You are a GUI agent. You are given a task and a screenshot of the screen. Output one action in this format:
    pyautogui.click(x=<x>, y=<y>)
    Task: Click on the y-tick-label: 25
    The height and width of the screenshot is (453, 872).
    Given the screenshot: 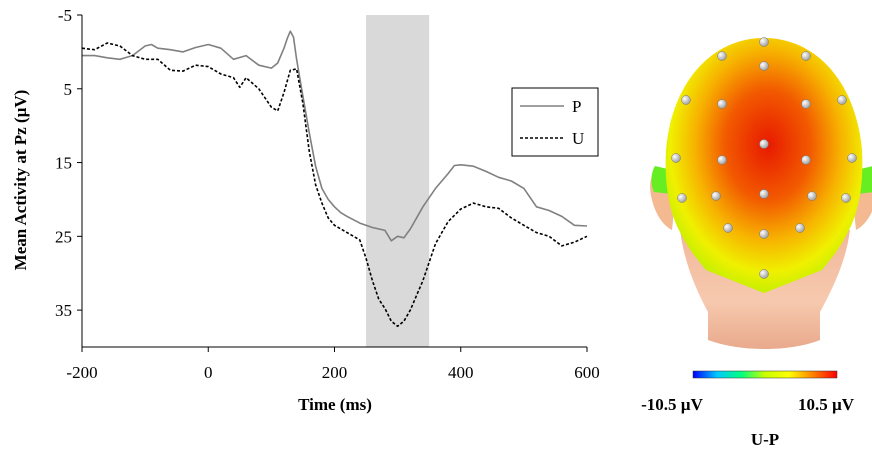 What is the action you would take?
    pyautogui.click(x=63, y=236)
    